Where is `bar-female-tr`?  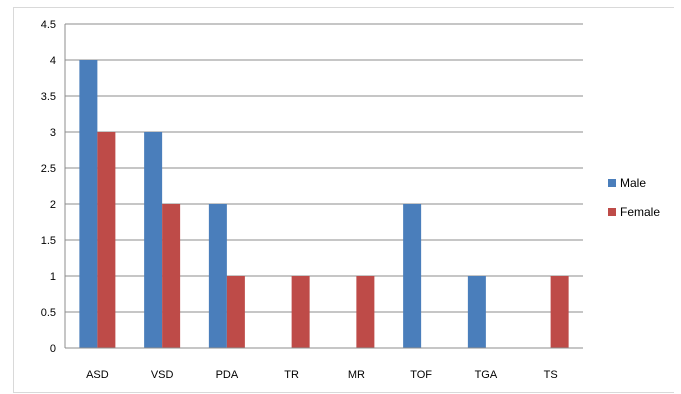
bar-female-tr is located at coordinates (300, 312).